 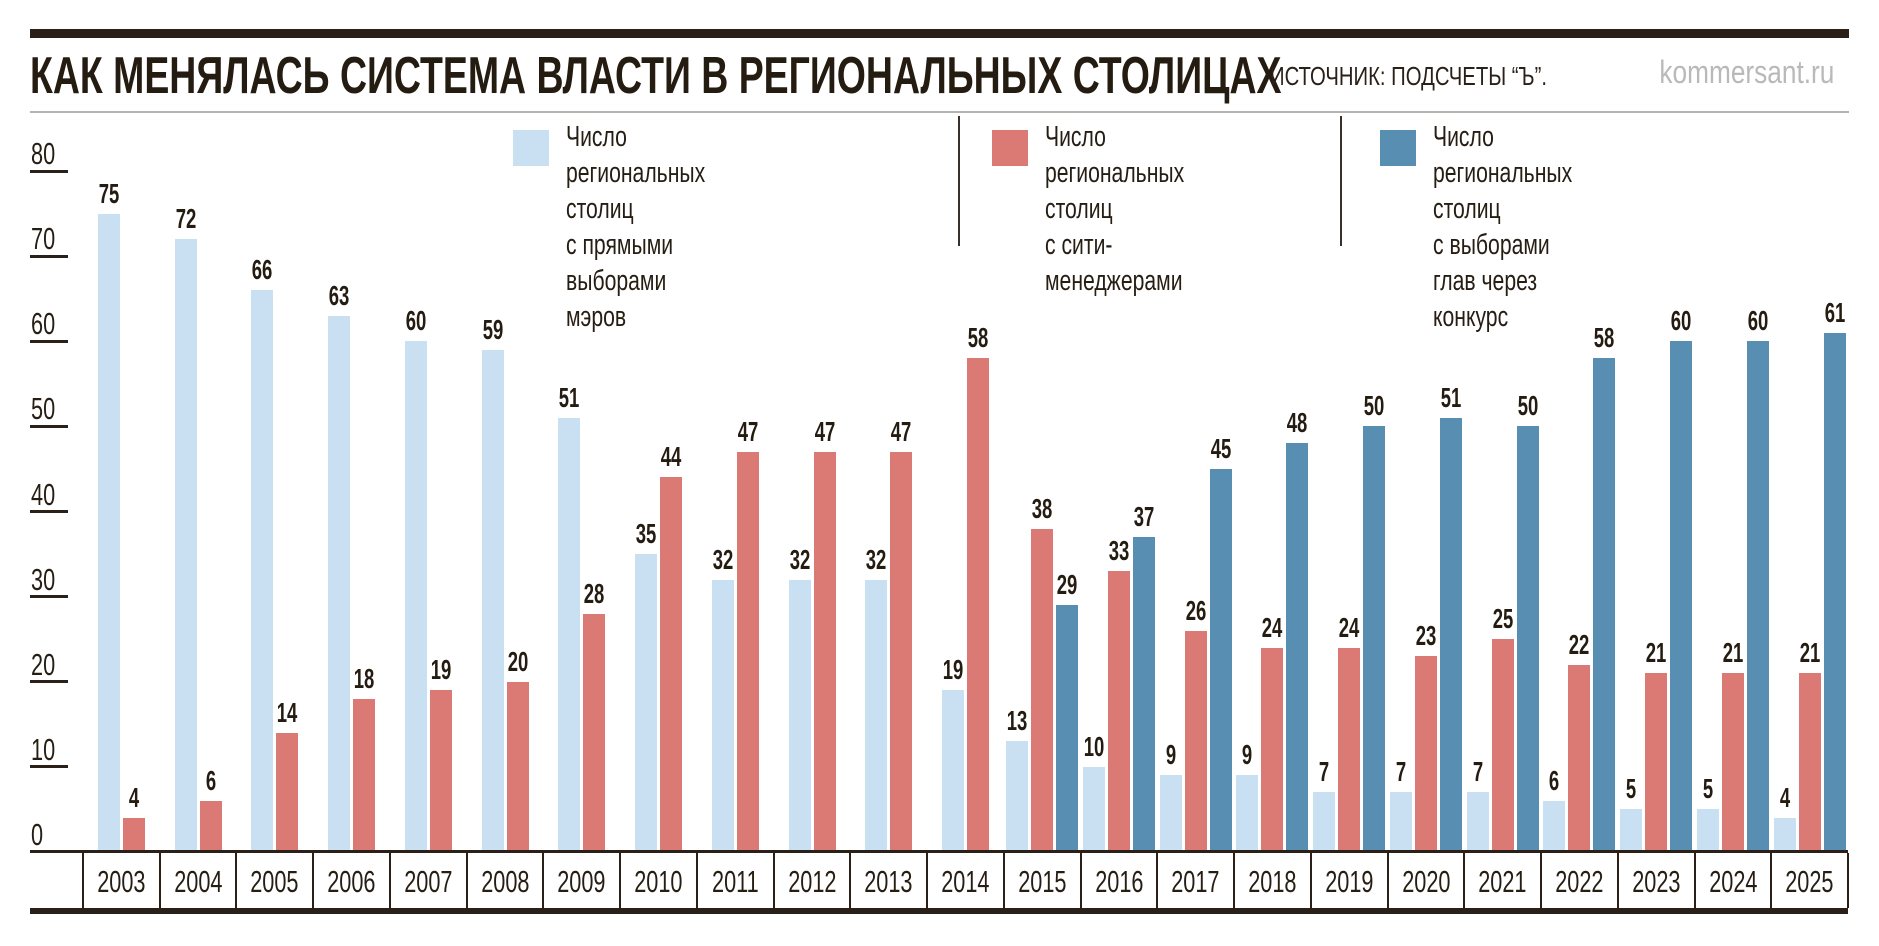 I want to click on bar-value-managers-2018: 24, so click(x=1272, y=627).